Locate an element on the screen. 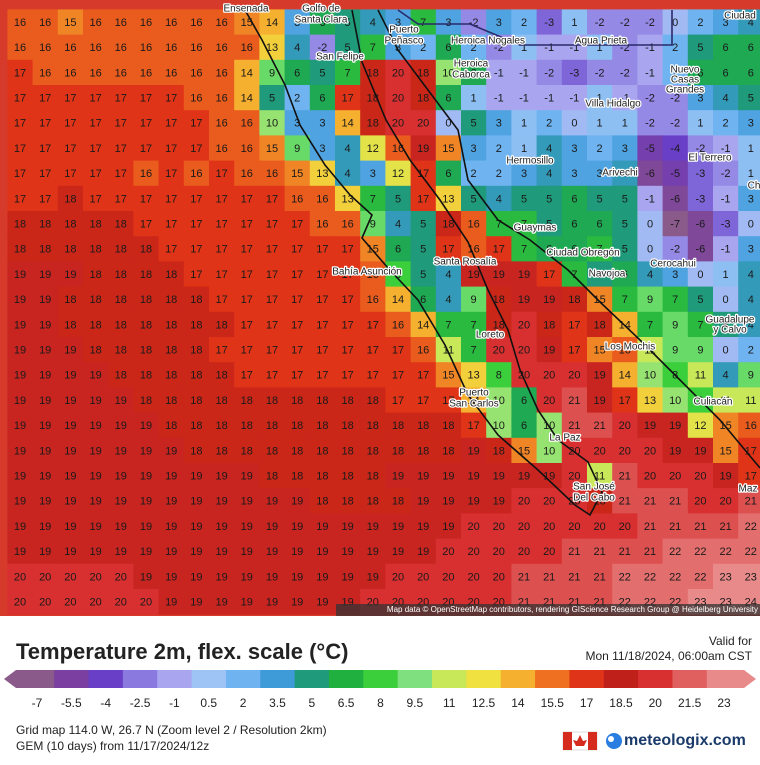 The height and width of the screenshot is (765, 760). brand: meteologix.com is located at coordinates (685, 740).